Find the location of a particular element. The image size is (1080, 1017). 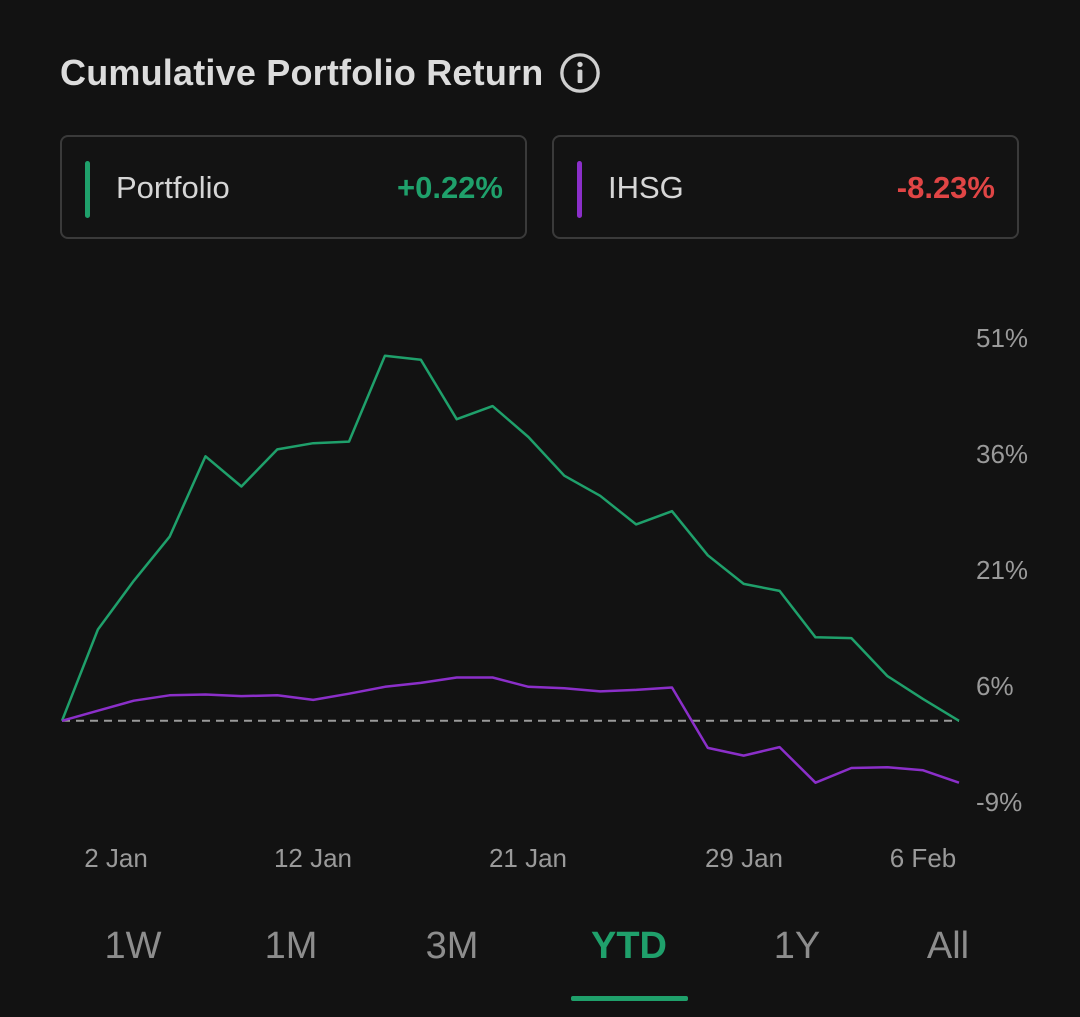

legend-card-ihsg: IHSG -8.23% is located at coordinates (785, 187).